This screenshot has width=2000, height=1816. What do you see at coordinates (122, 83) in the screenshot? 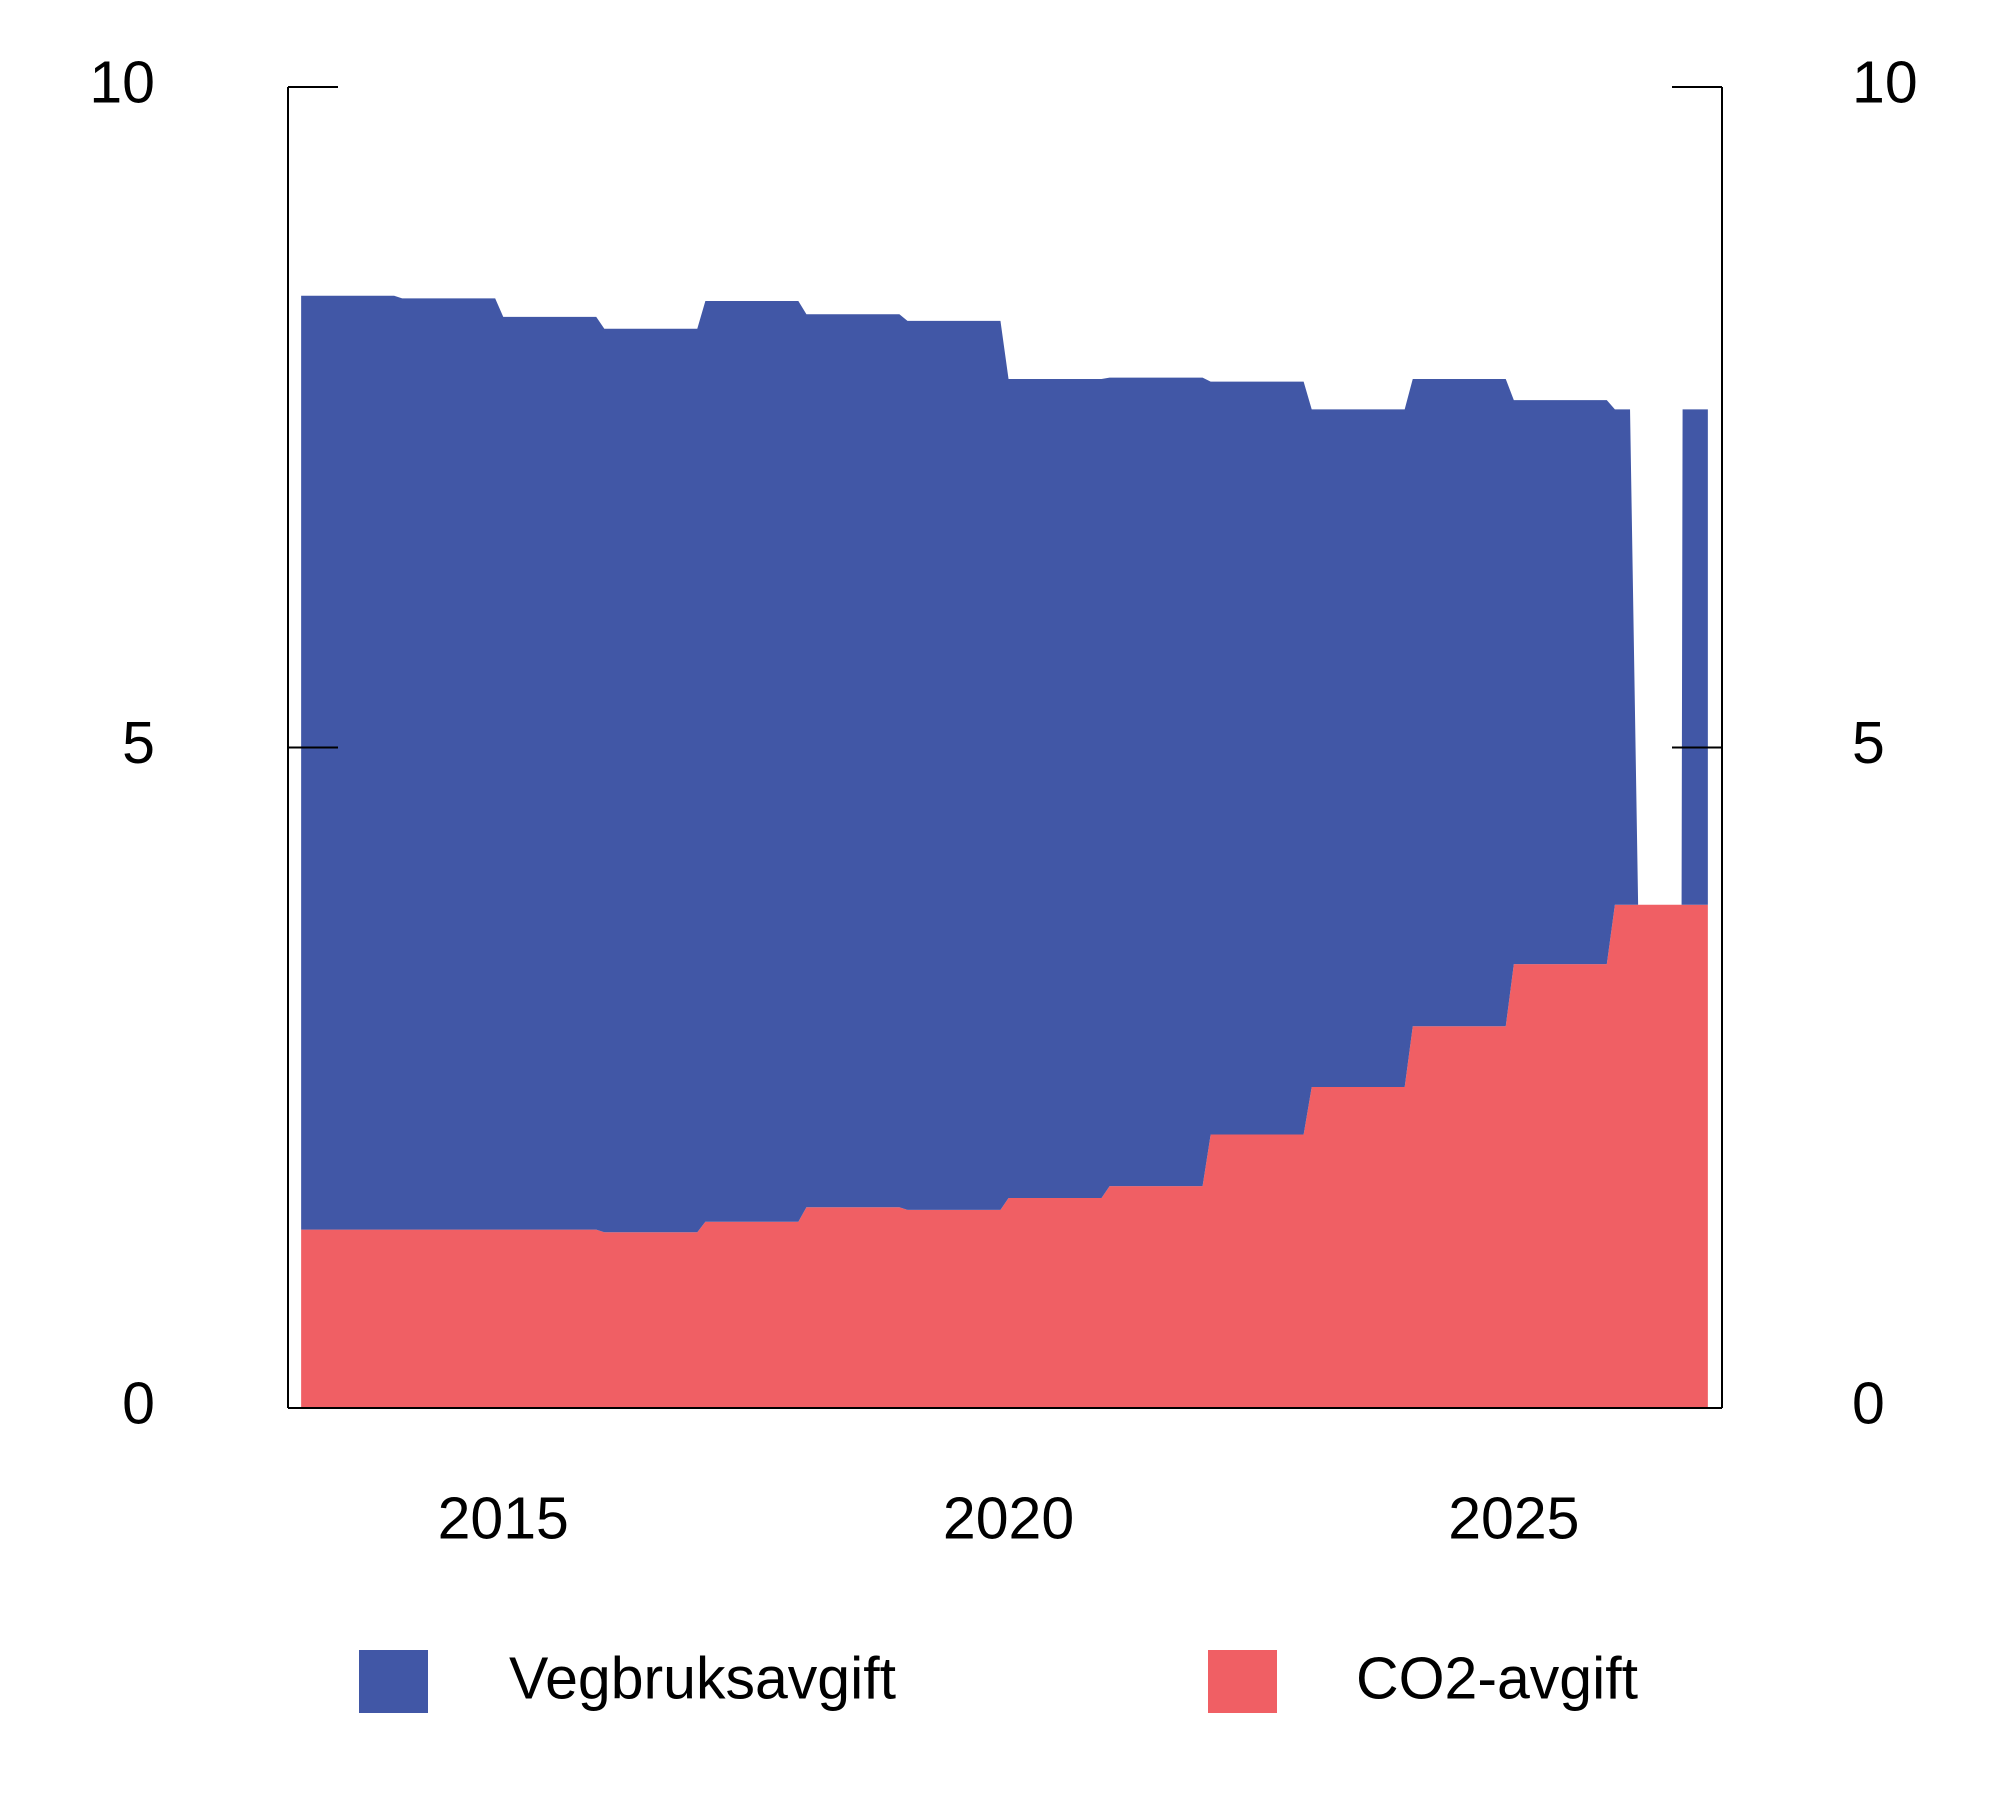
I see `y-tick-label: 10` at bounding box center [122, 83].